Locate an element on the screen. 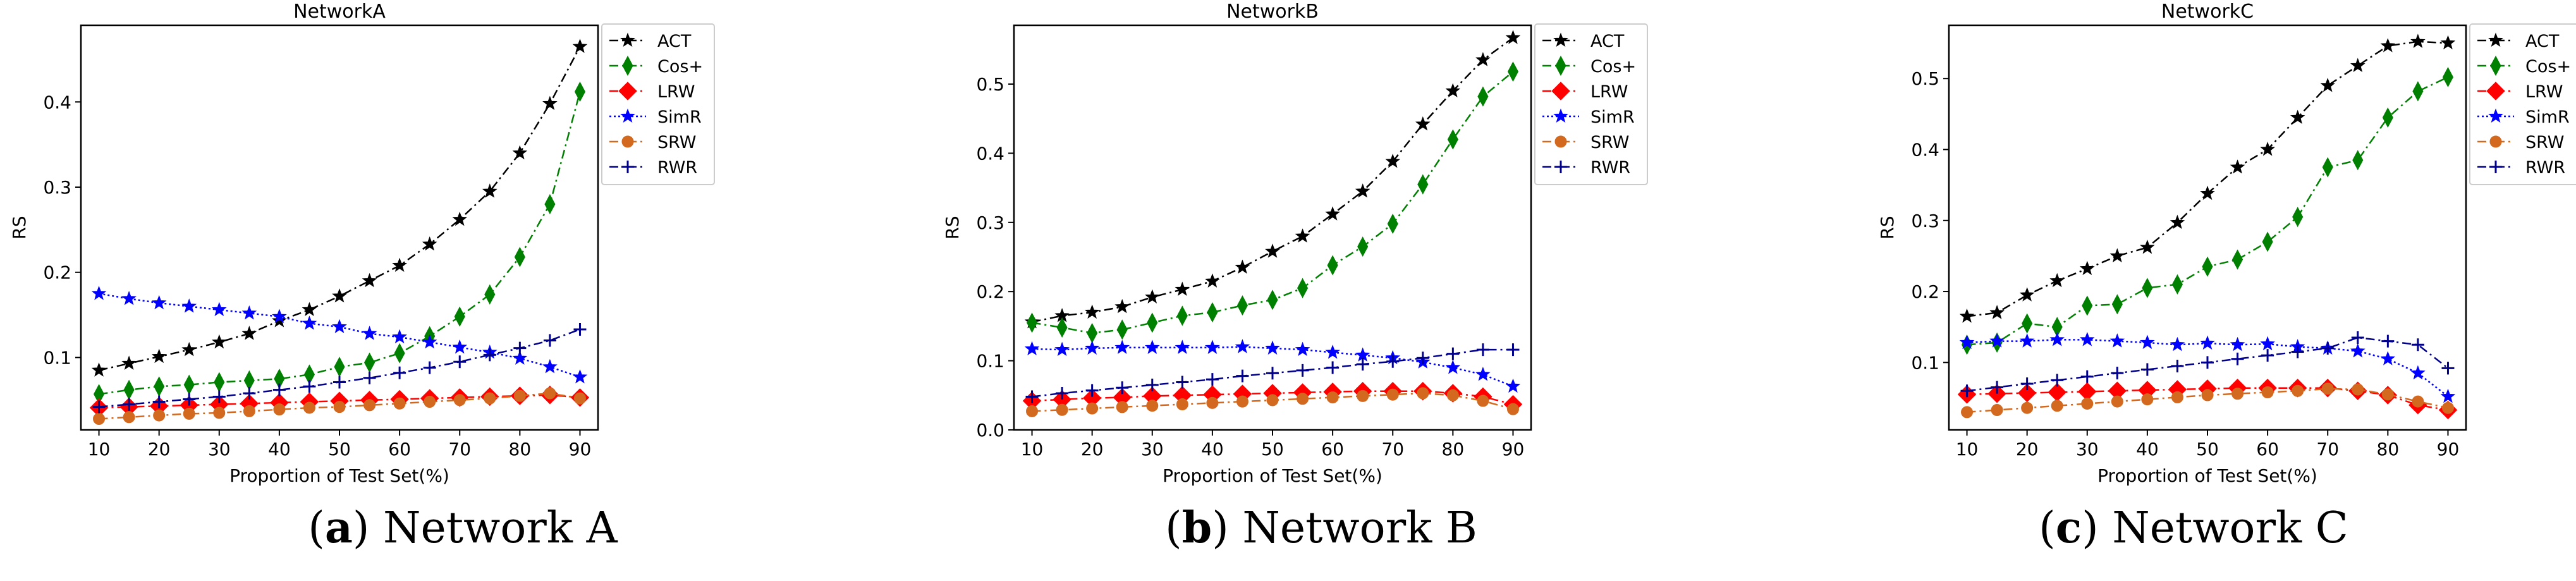 The image size is (2576, 581). caption-c: (c) Network C is located at coordinates (2193, 528).